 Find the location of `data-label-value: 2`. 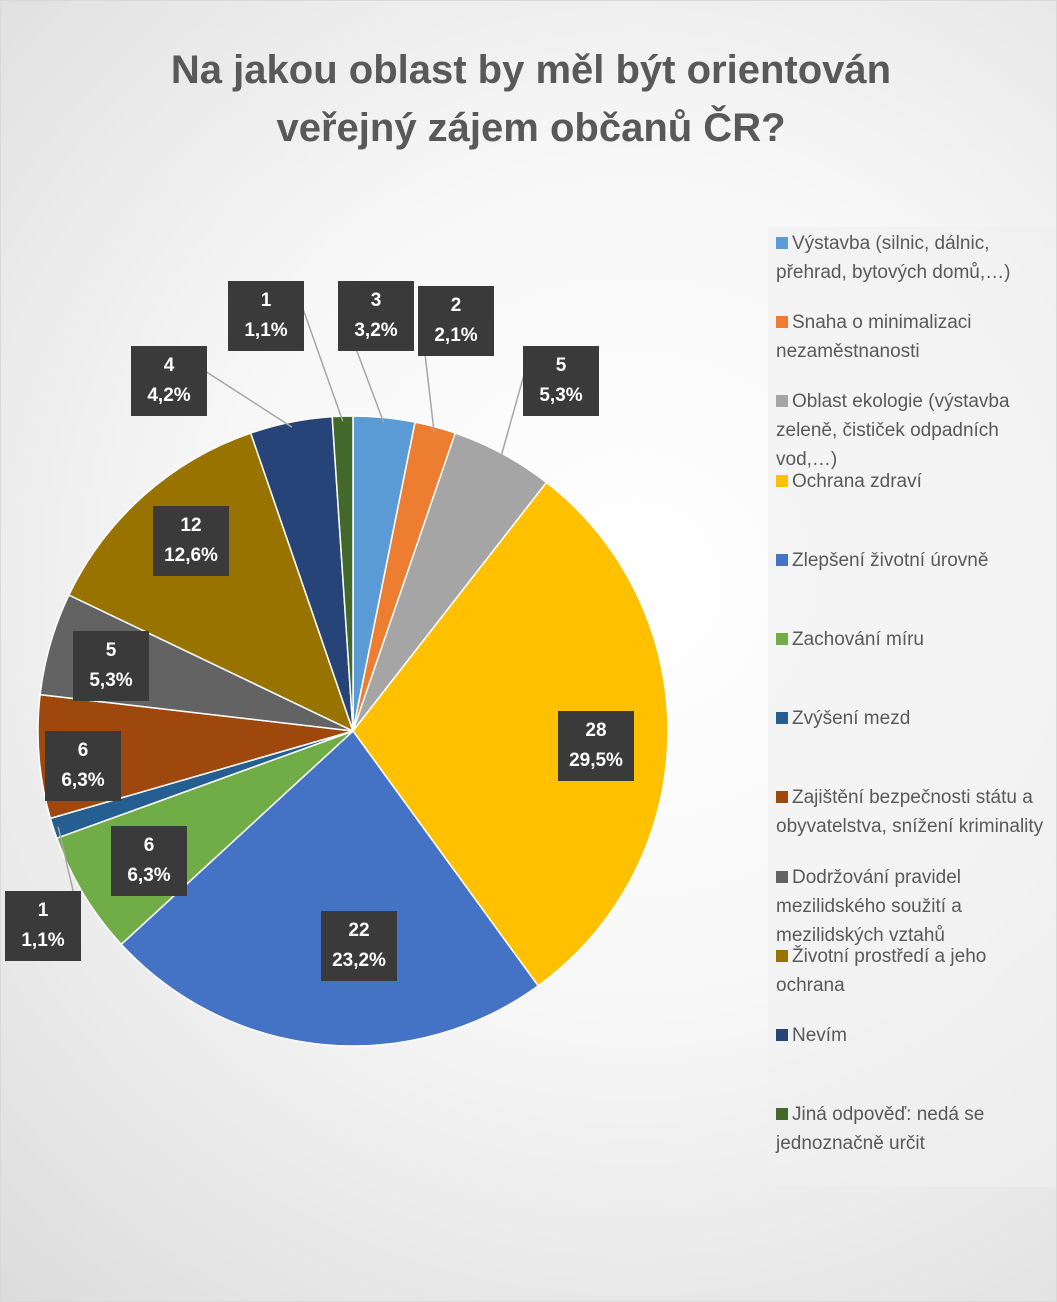

data-label-value: 2 is located at coordinates (456, 305).